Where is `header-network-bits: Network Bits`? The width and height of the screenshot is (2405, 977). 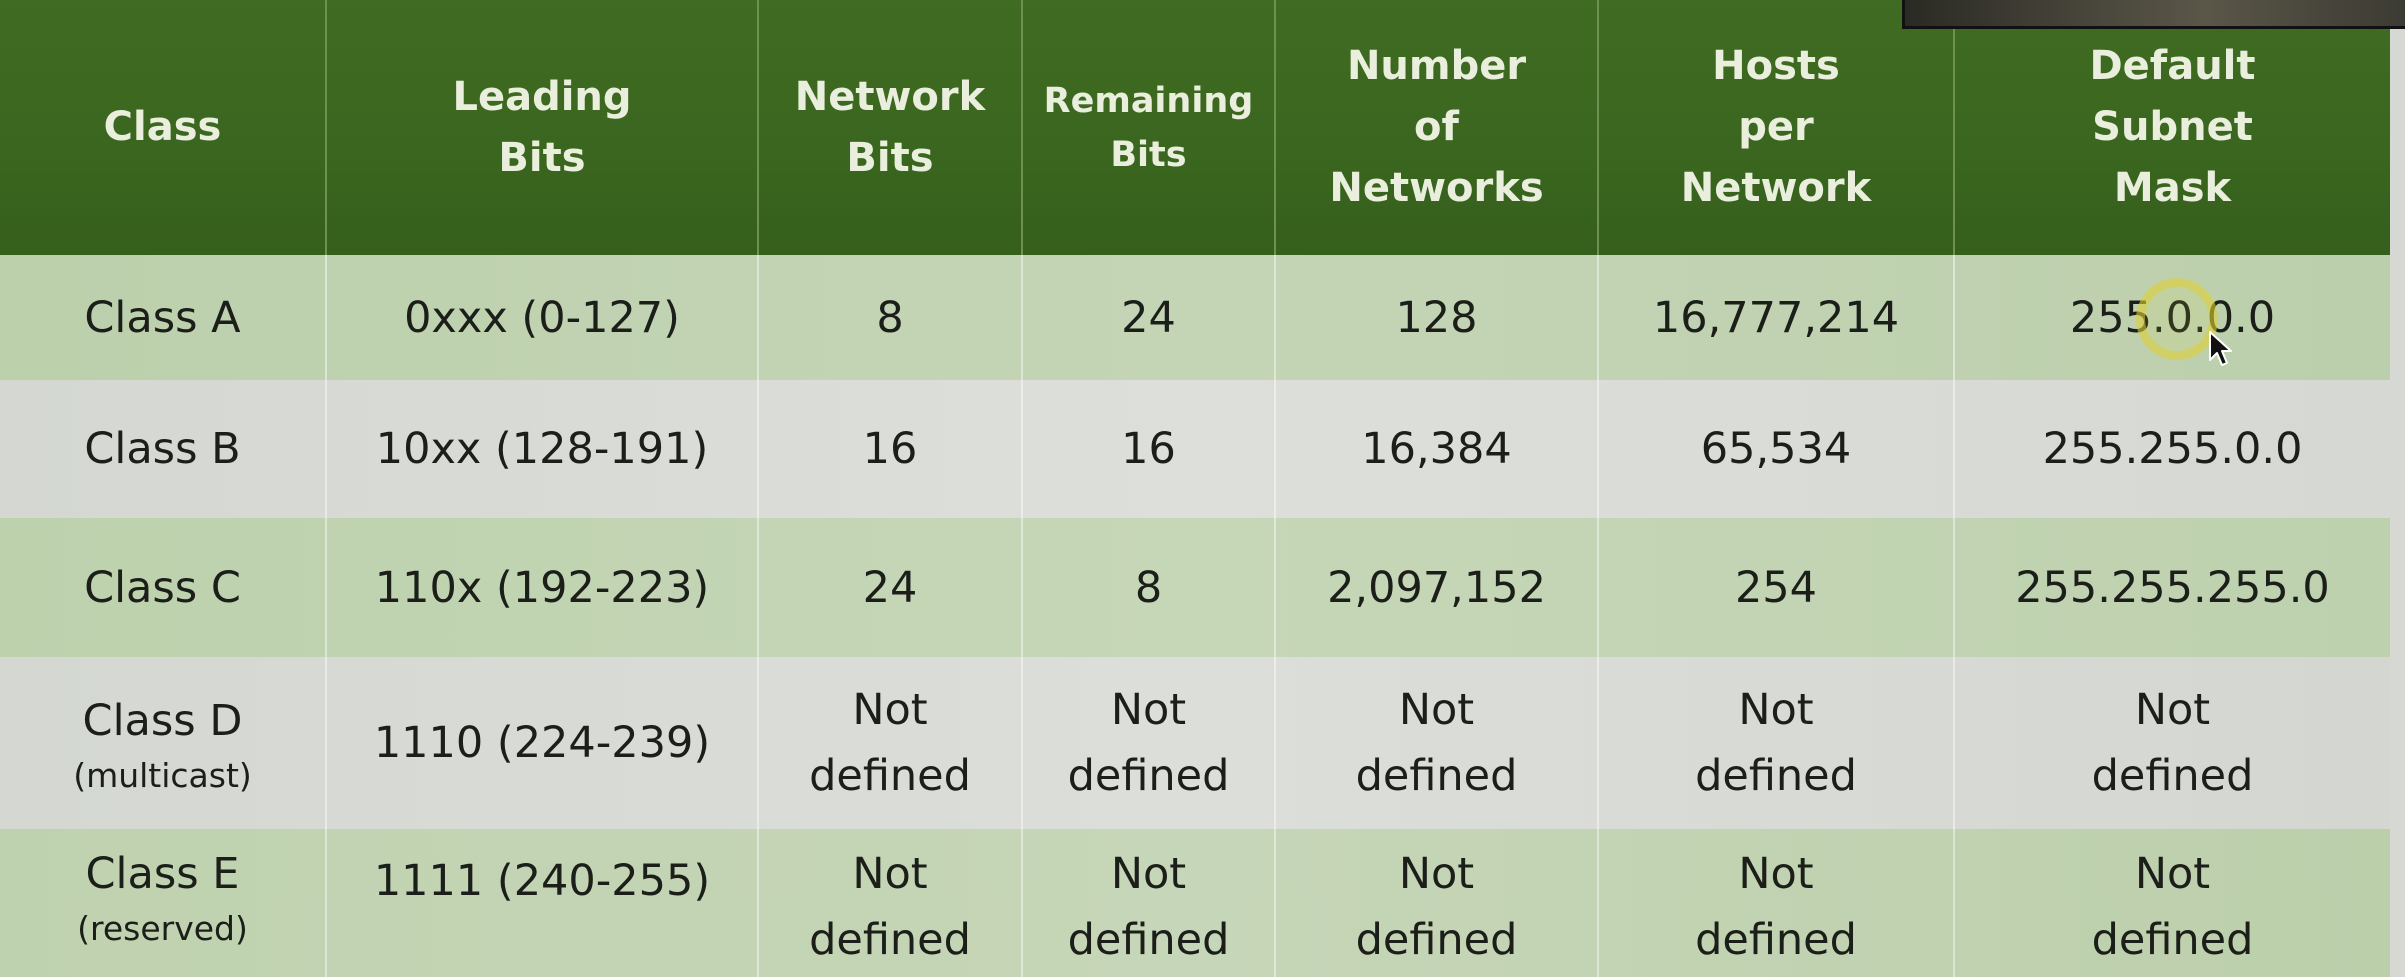 header-network-bits: Network Bits is located at coordinates (889, 127).